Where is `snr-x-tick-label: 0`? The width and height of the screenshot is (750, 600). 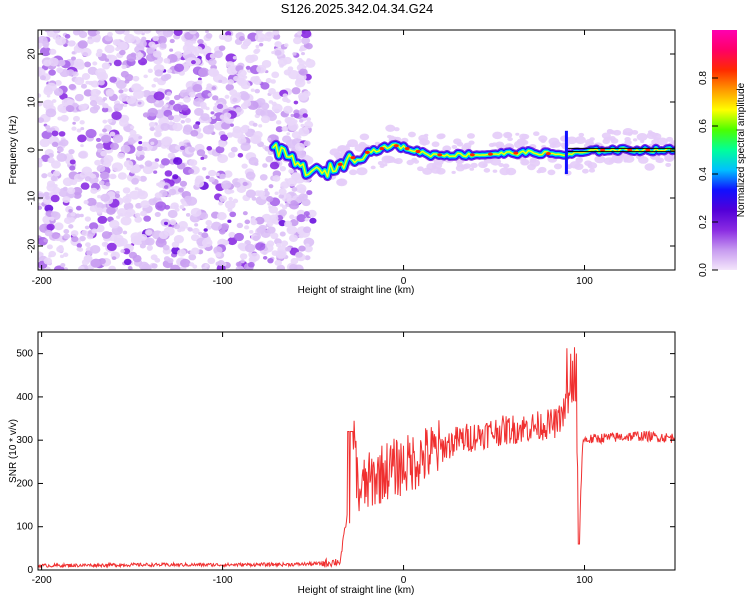 snr-x-tick-label: 0 is located at coordinates (404, 580).